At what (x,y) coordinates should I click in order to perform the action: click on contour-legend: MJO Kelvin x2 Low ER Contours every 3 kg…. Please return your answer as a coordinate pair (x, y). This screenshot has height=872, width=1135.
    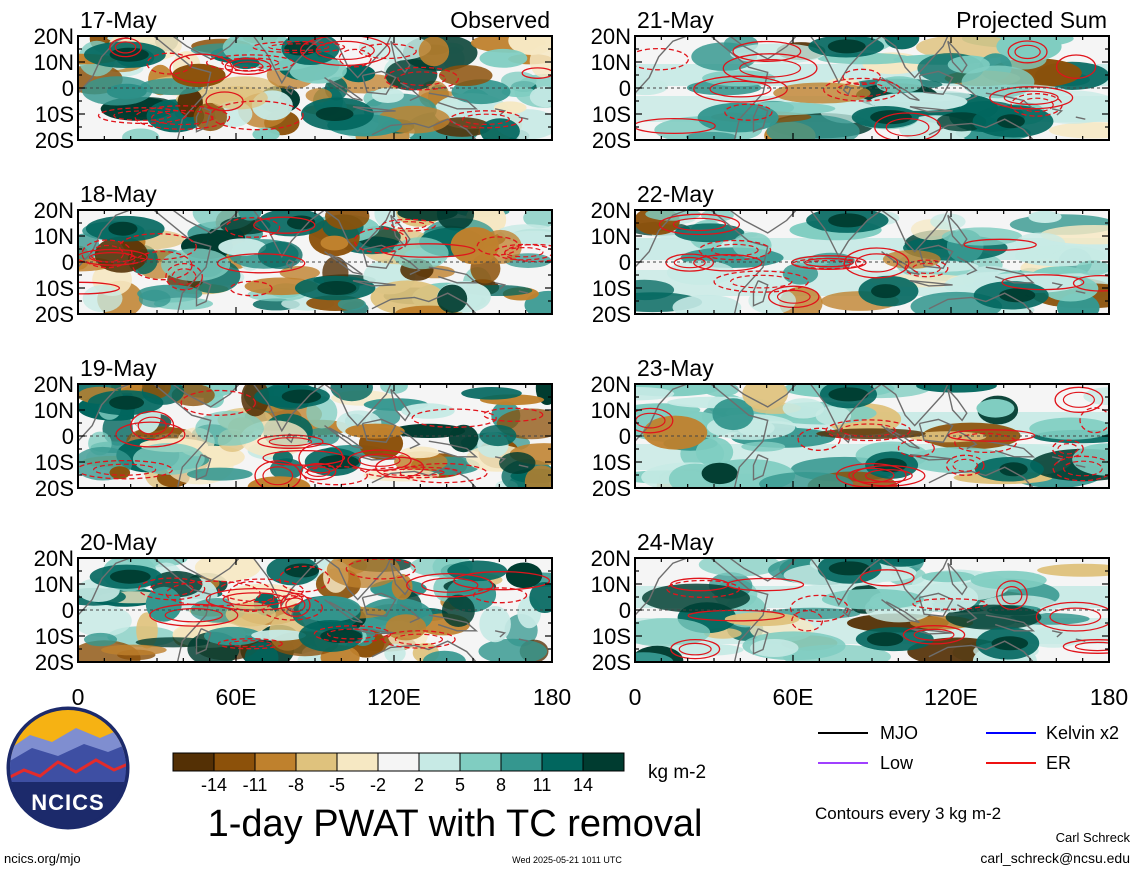
    Looking at the image, I should click on (967, 773).